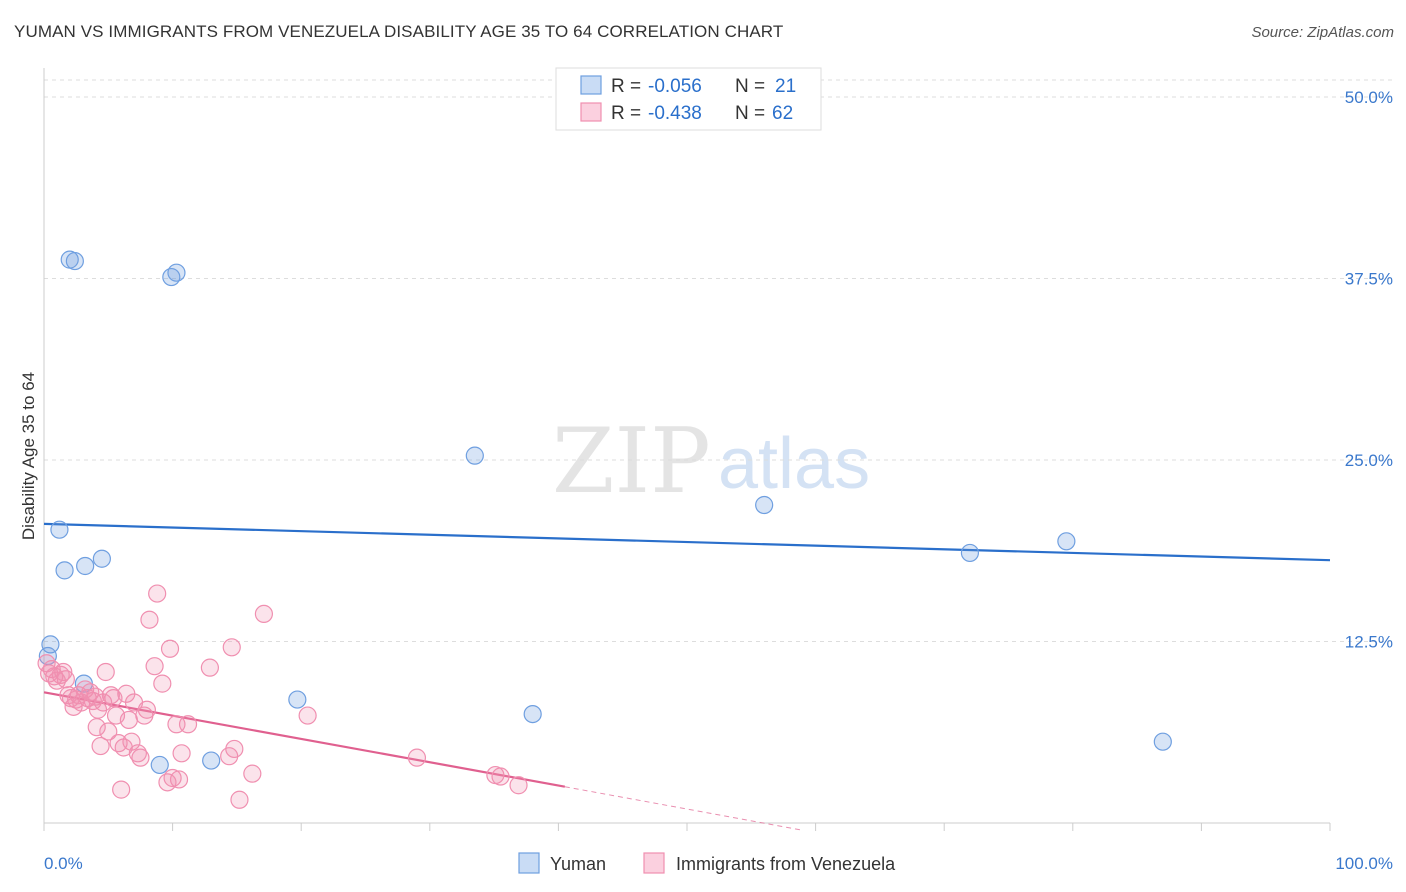 This screenshot has height=892, width=1406. Describe the element at coordinates (1369, 460) in the screenshot. I see `y-tick-label: 25.0%` at that location.